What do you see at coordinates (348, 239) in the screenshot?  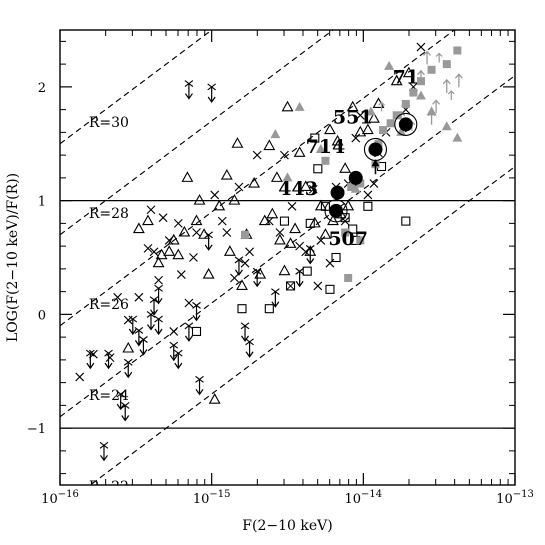 I see `source-label-507: 507` at bounding box center [348, 239].